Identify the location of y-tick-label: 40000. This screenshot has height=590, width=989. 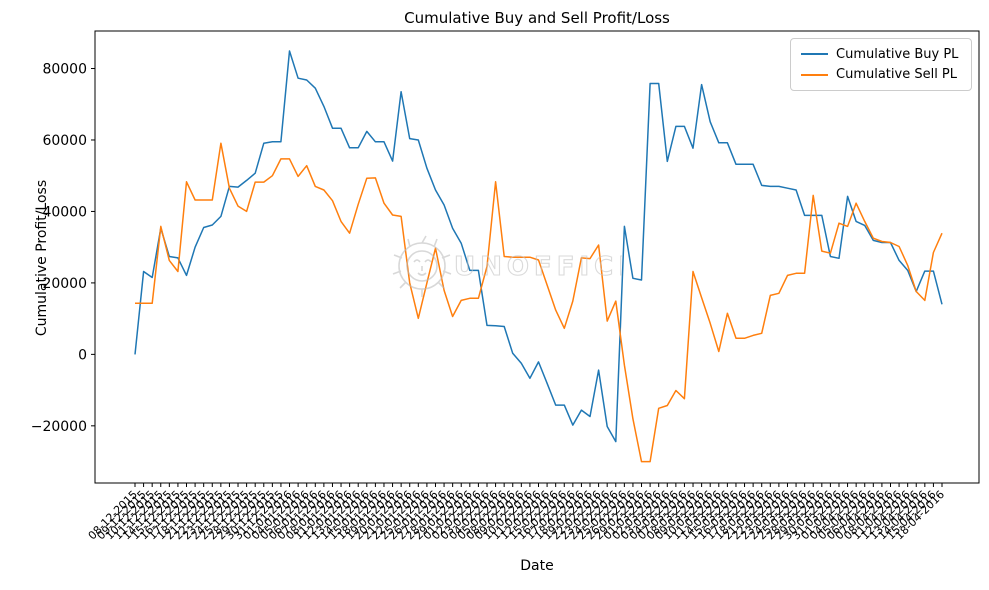
(64, 212).